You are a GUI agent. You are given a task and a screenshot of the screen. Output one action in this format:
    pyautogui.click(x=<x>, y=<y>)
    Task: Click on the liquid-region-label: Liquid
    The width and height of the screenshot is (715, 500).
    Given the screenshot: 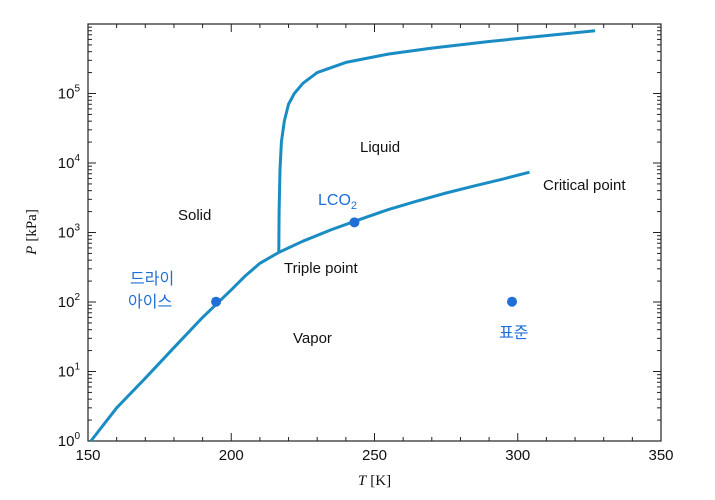 What is the action you would take?
    pyautogui.click(x=380, y=147)
    